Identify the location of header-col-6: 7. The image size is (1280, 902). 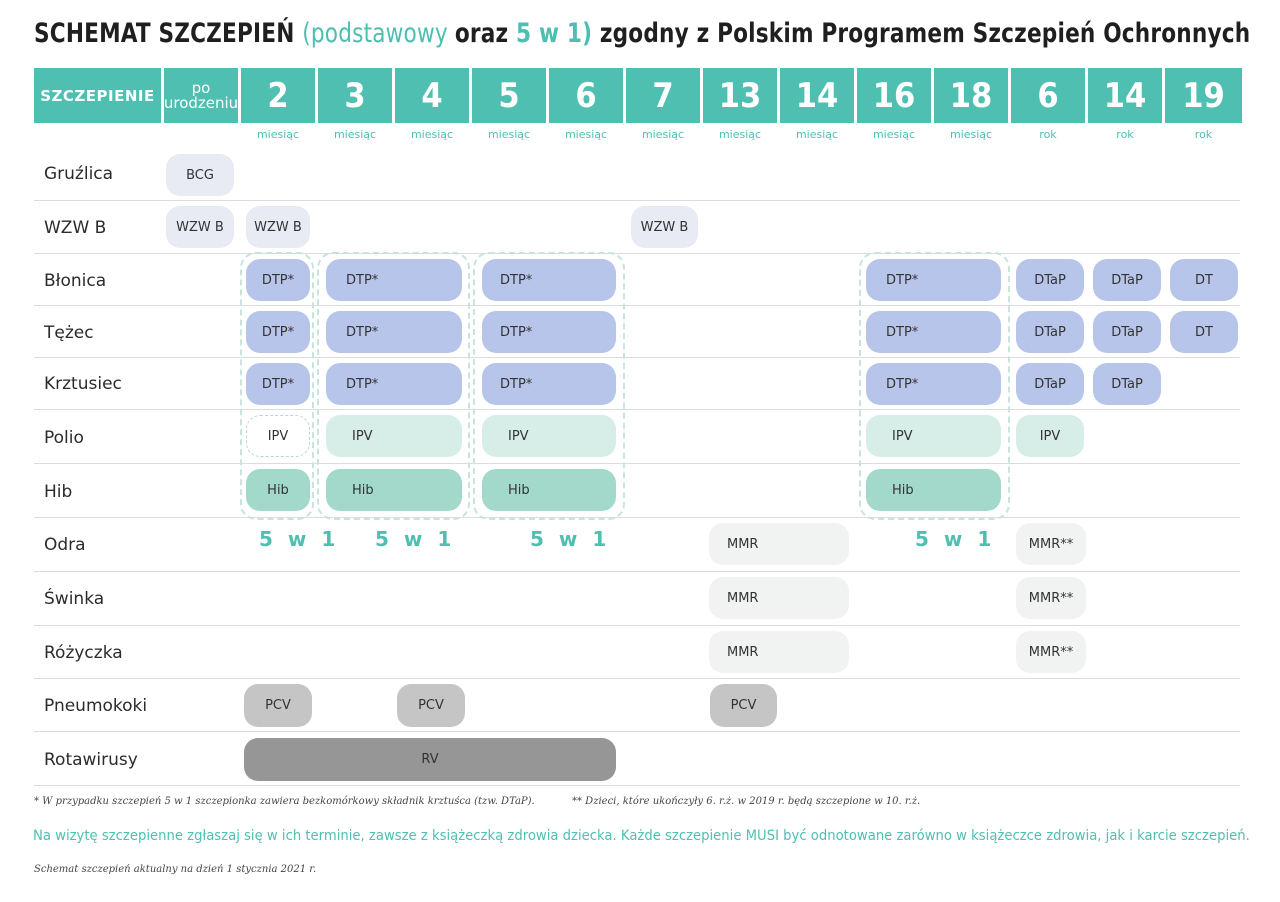
(663, 95).